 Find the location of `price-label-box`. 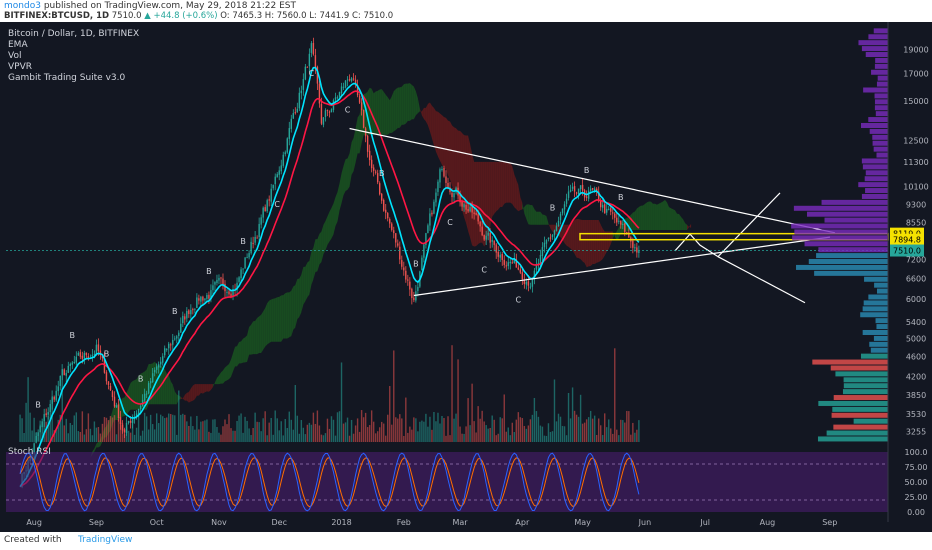

price-label-box is located at coordinates (907, 250).